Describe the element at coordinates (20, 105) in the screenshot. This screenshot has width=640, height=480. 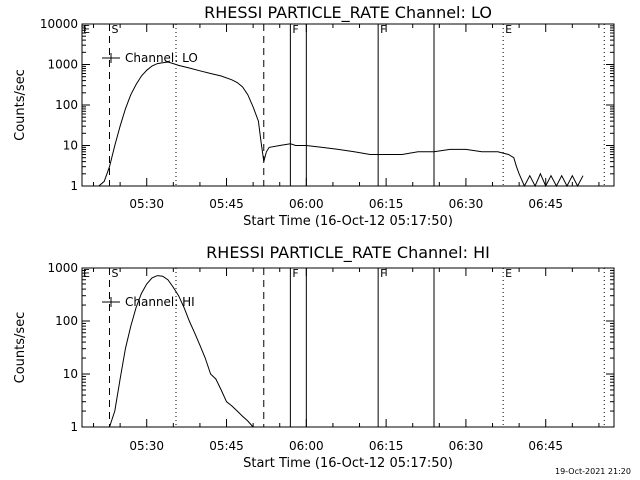
I see `chart1-y-axis-label: Counts/sec` at that location.